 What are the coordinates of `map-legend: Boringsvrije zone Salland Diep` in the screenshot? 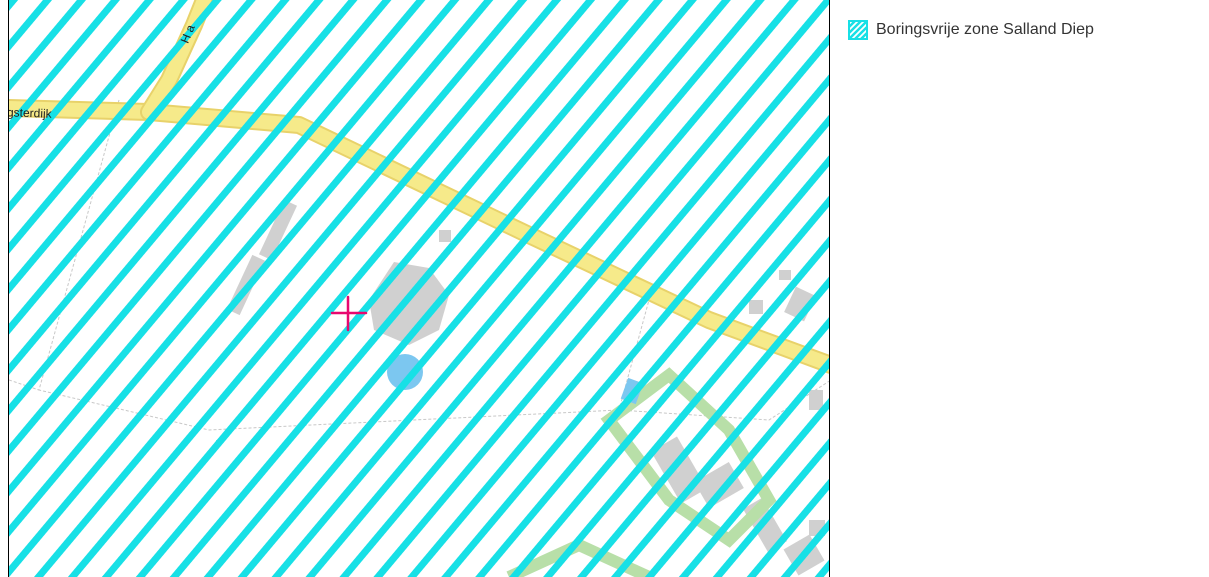 It's located at (971, 30).